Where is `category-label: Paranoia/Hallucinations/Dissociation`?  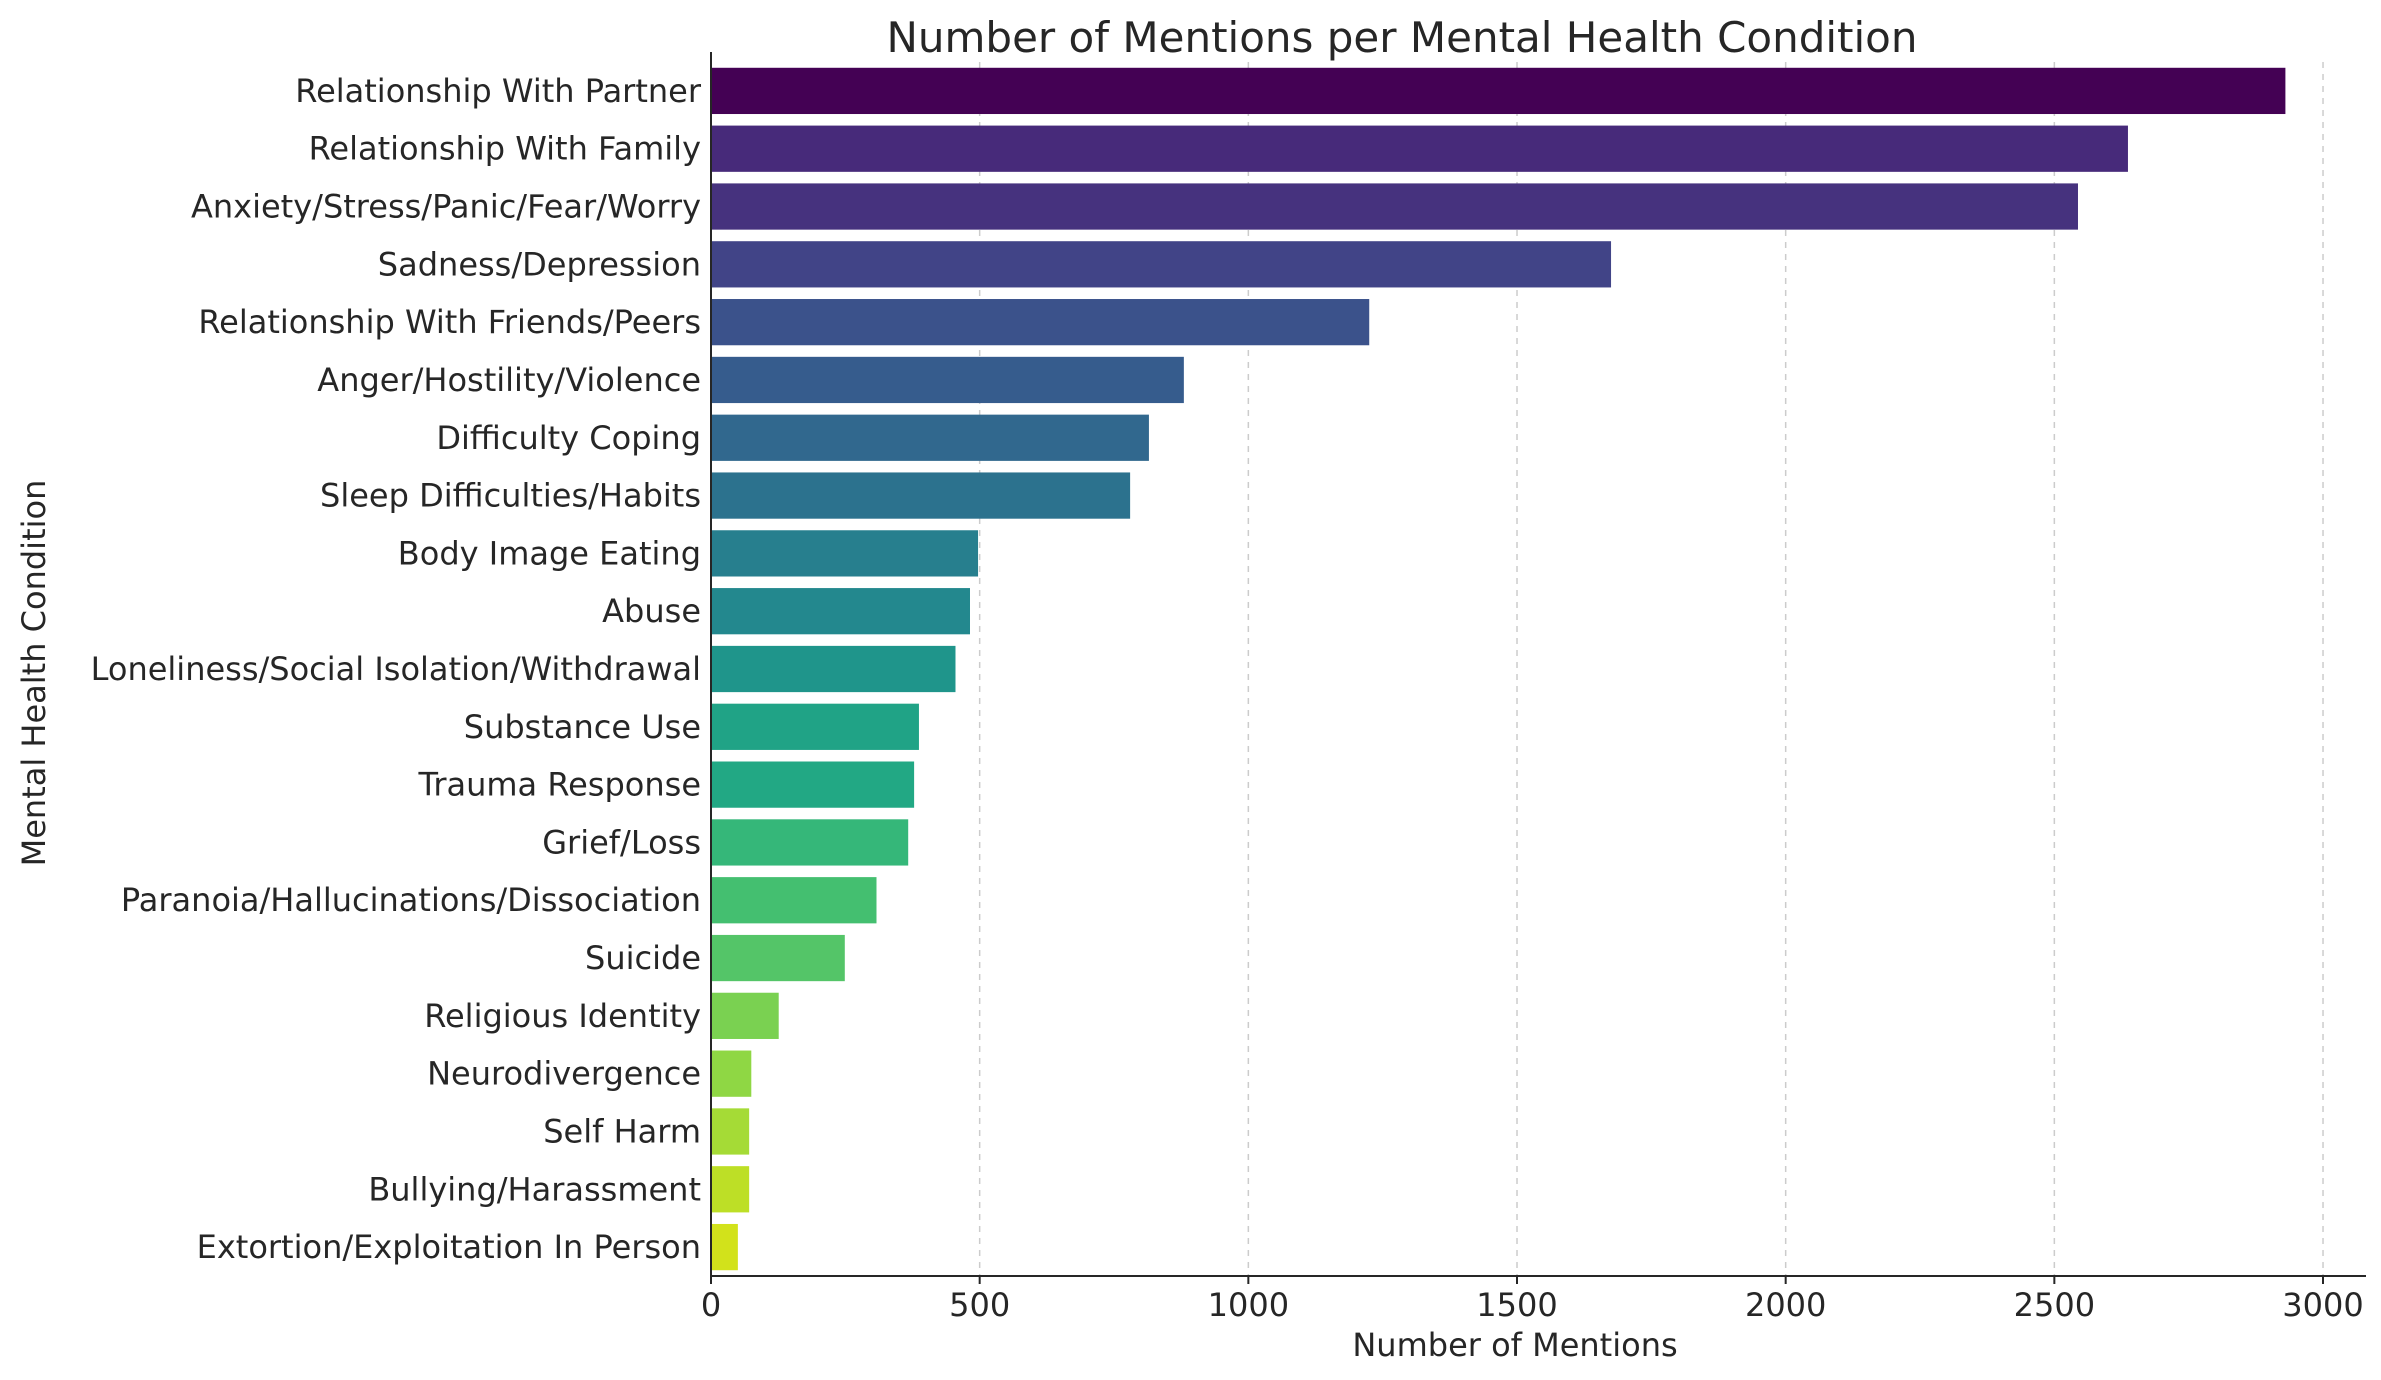
category-label: Paranoia/Hallucinations/Dissociation is located at coordinates (411, 900).